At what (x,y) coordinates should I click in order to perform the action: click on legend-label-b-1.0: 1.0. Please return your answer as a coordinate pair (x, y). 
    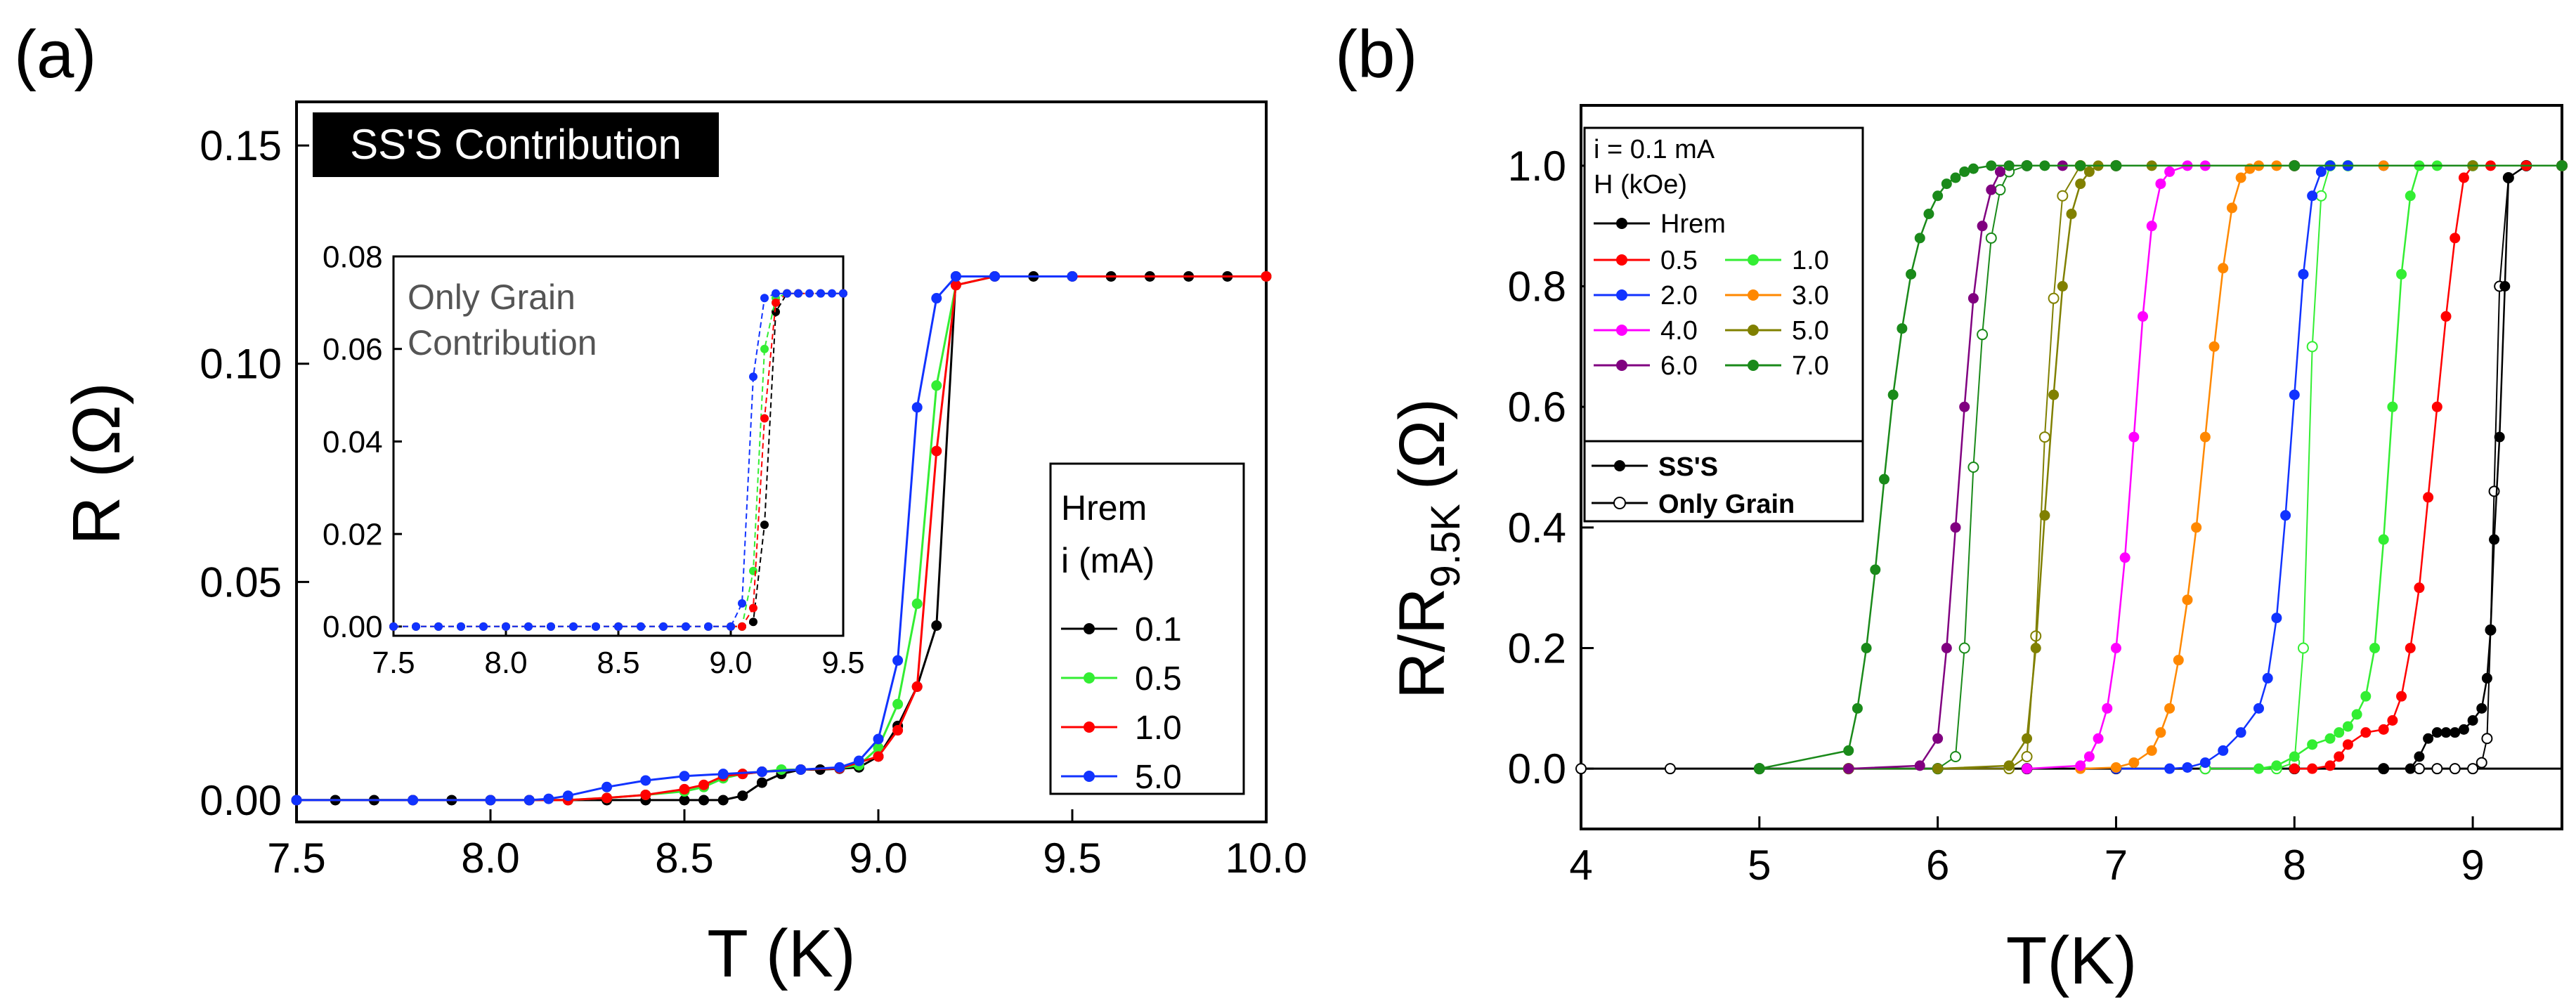
    Looking at the image, I should click on (1810, 260).